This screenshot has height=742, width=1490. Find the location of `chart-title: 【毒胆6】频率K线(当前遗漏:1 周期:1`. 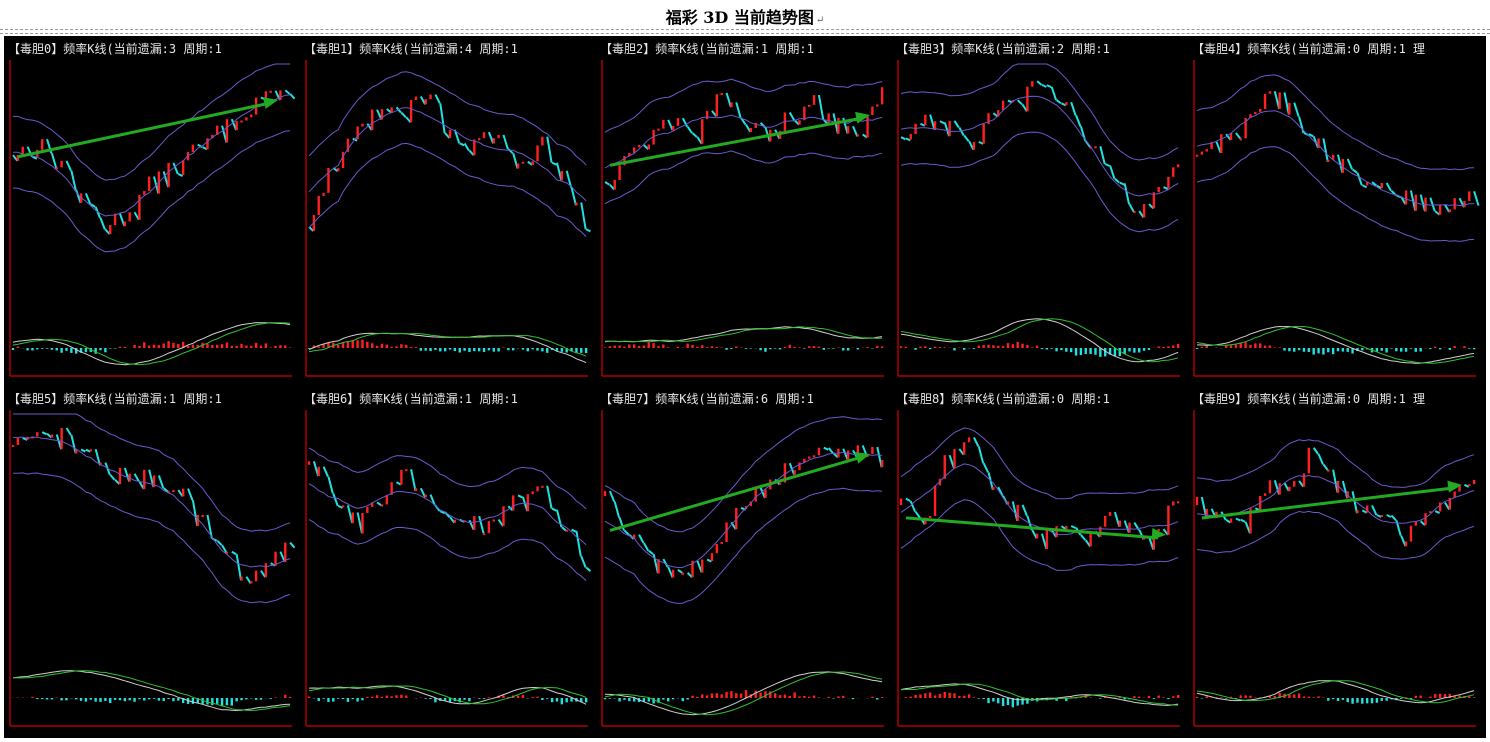

chart-title: 【毒胆6】频率K线(当前遗漏:1 周期:1 is located at coordinates (411, 399).